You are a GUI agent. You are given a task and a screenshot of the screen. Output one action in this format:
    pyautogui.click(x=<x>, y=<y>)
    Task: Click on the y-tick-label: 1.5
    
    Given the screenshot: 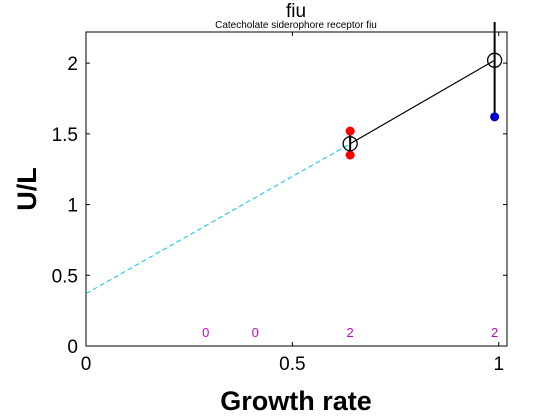 What is the action you would take?
    pyautogui.click(x=65, y=135)
    